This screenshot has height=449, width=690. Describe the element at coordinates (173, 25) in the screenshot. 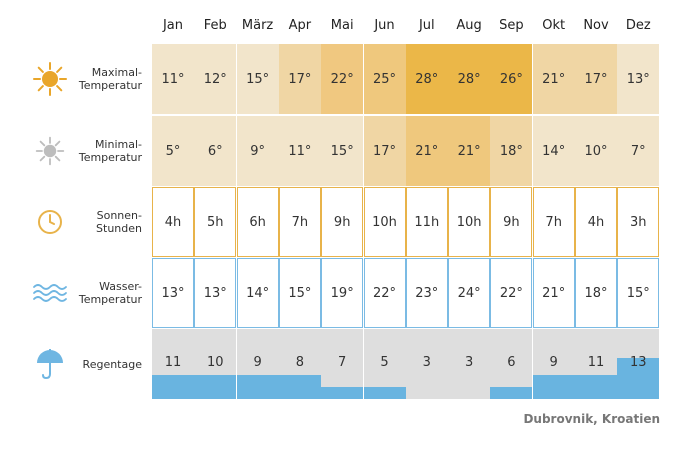

I see `month-header-cell: Jan` at that location.